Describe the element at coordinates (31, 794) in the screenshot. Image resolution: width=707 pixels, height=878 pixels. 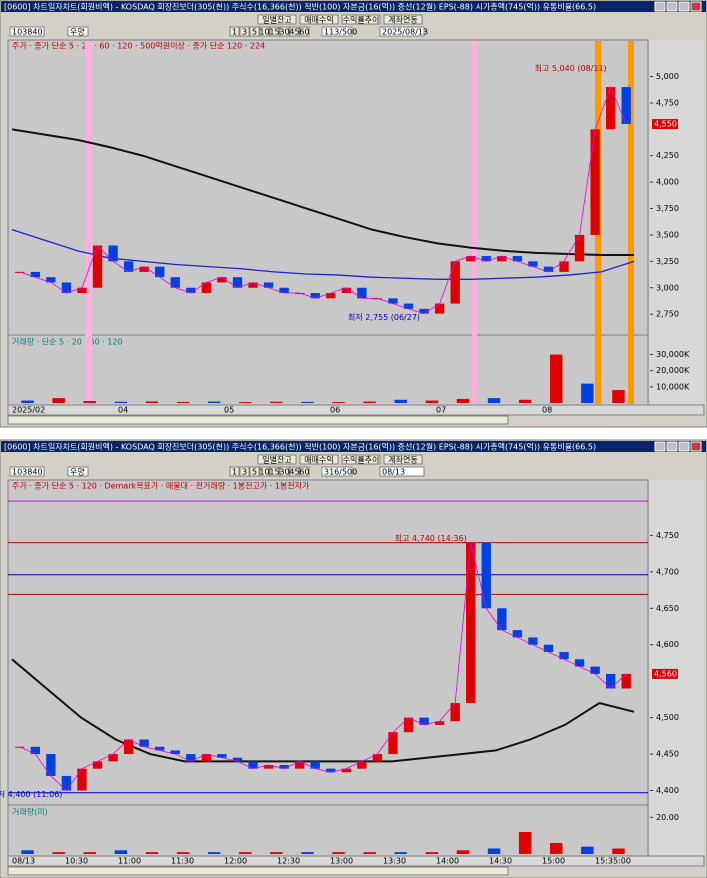
I see `annotation: 최저 4,400 (11:06)` at that location.